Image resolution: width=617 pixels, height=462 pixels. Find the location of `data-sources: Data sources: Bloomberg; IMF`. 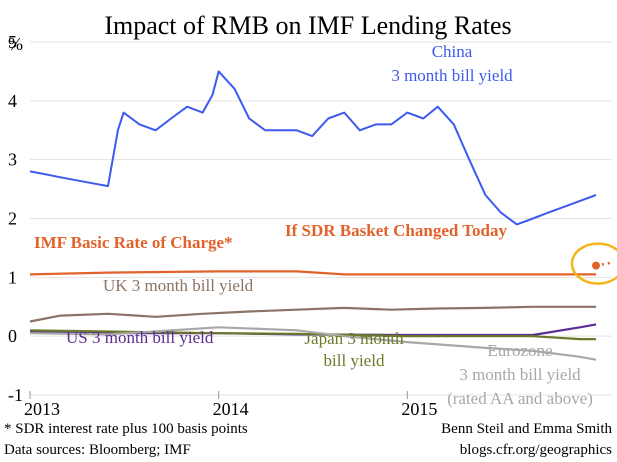

data-sources: Data sources: Bloomberg; IMF is located at coordinates (97, 450).